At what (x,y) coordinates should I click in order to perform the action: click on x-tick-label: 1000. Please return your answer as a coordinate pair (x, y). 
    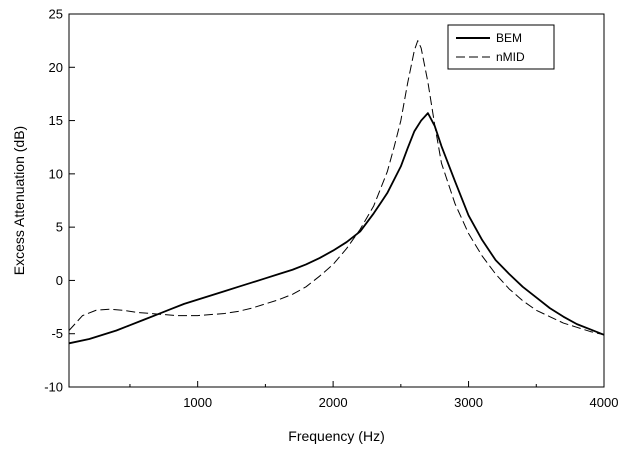
    Looking at the image, I should click on (197, 402).